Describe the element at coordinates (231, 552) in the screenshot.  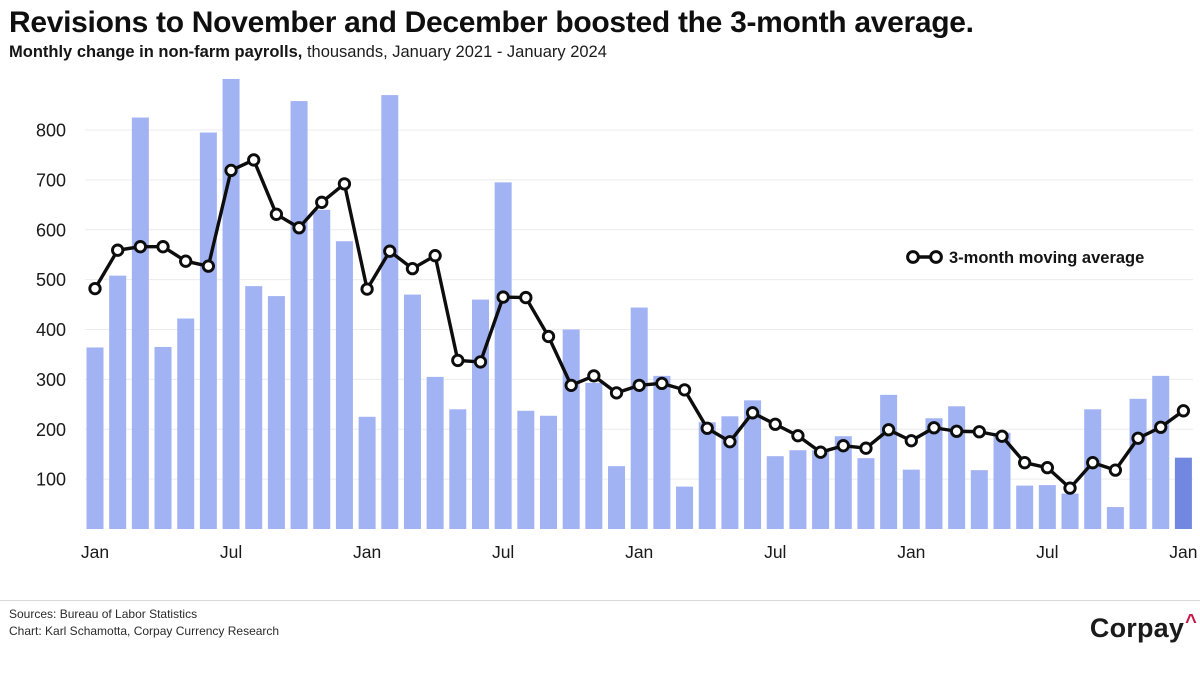
I see `x-tick-label-Jul-2021: Jul` at that location.